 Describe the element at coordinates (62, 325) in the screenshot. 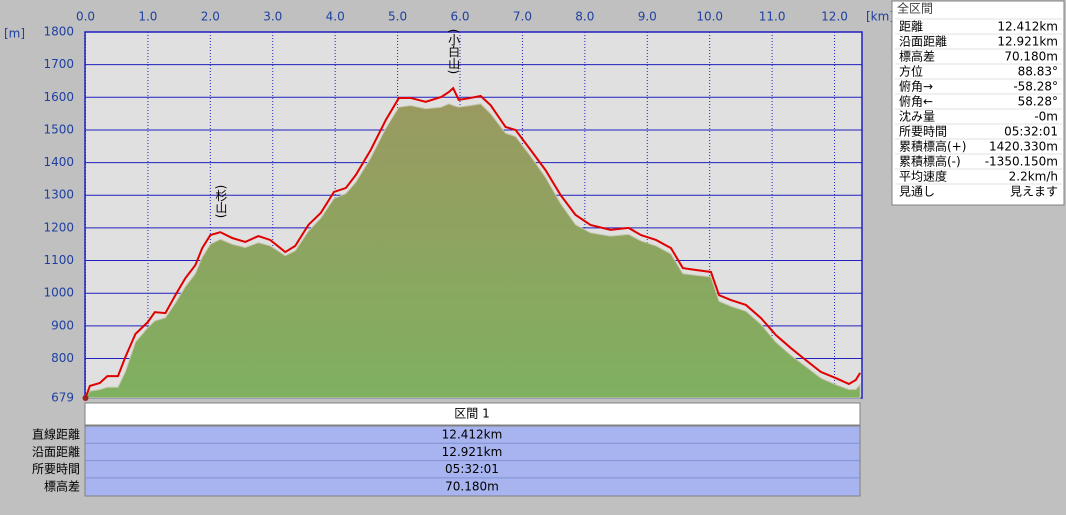

I see `y-tick-label: 900` at that location.